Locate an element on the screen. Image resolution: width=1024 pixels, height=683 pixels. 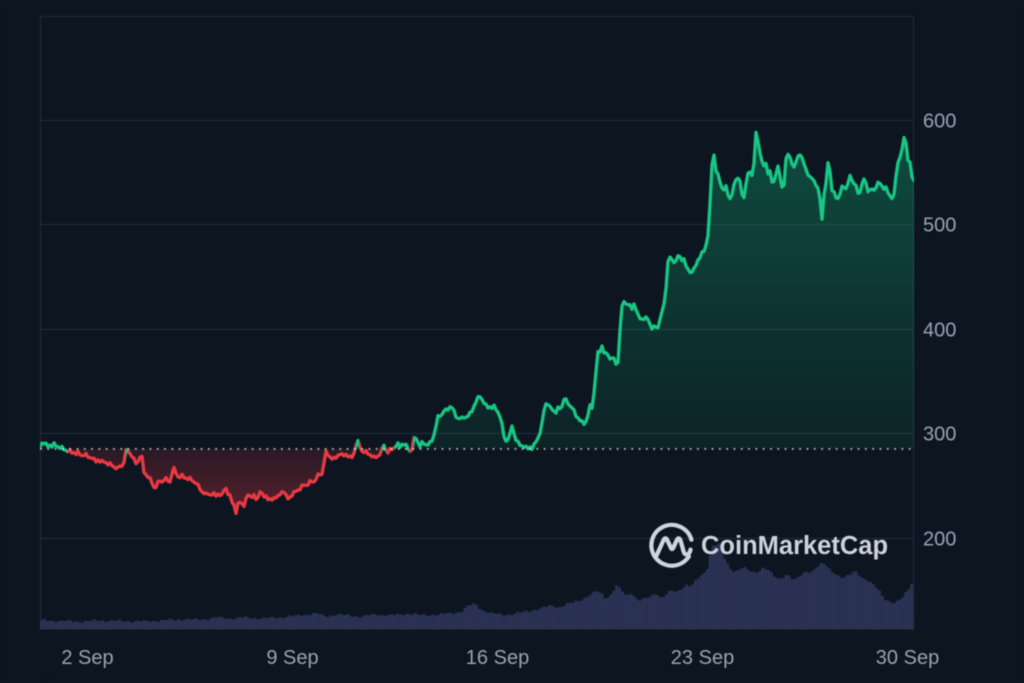
svg-text: 9 Sep is located at coordinates (292, 658).